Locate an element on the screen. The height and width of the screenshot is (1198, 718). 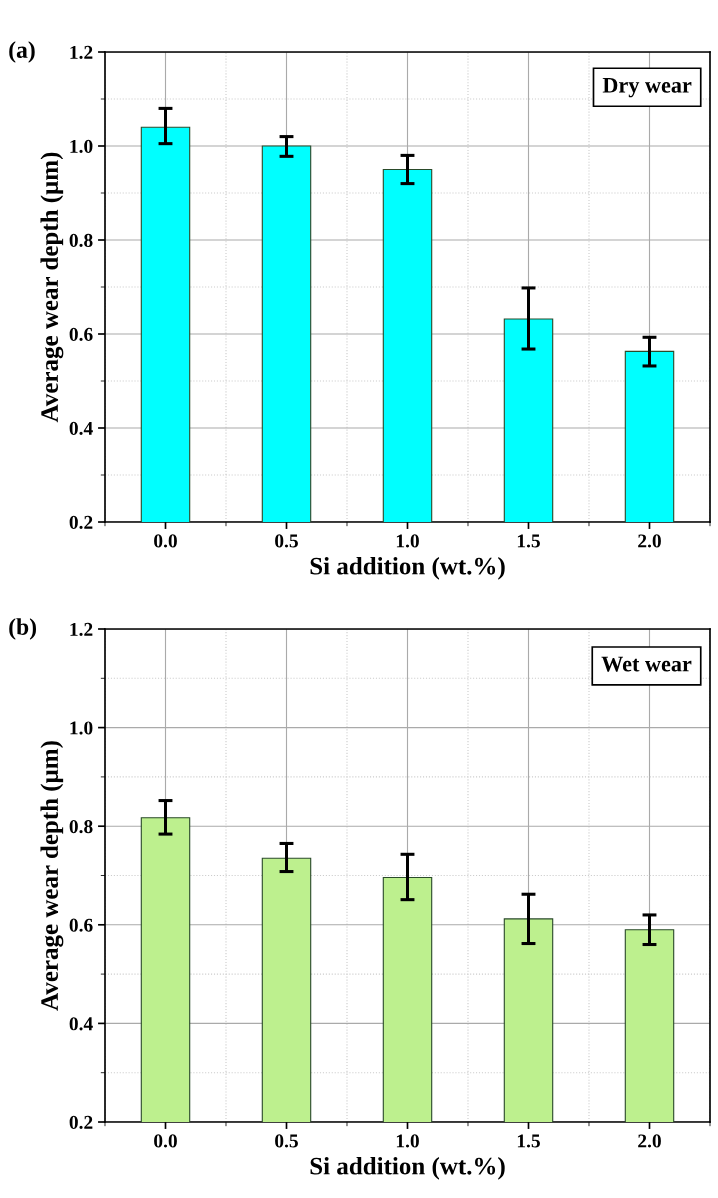
chart-title: (b) is located at coordinates (23, 629).